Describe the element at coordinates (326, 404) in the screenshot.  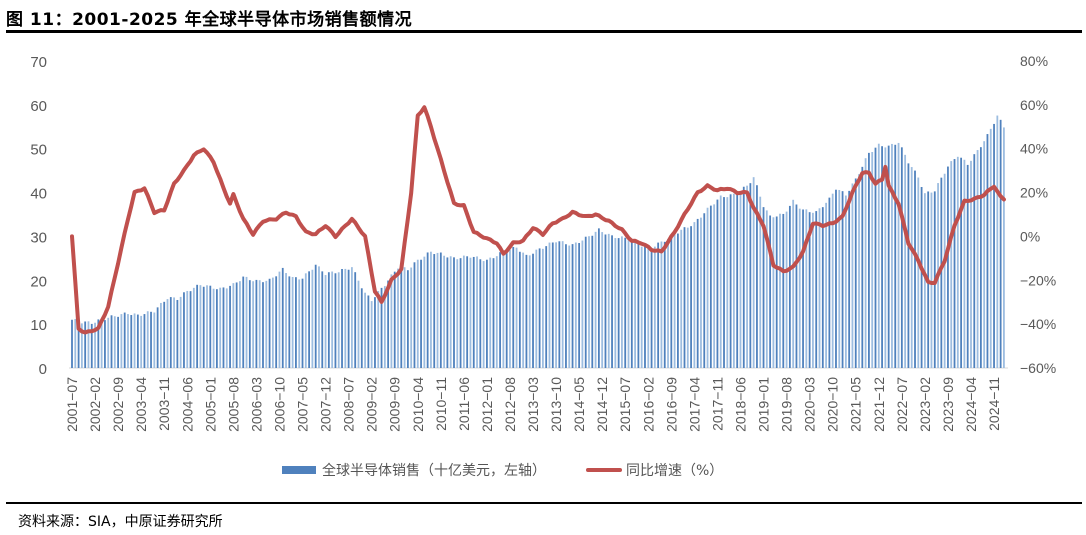
I see `x-axis-tick: 2007−12` at that location.